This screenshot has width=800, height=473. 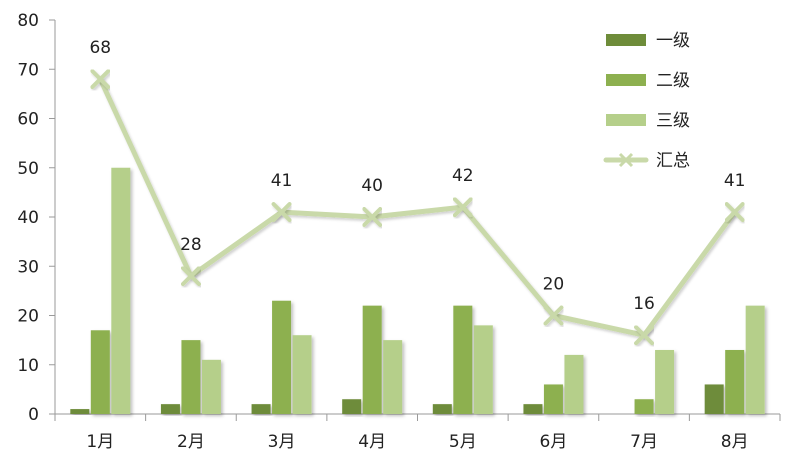 What do you see at coordinates (648, 41) in the screenshot?
I see `legend-item-1: 一级` at bounding box center [648, 41].